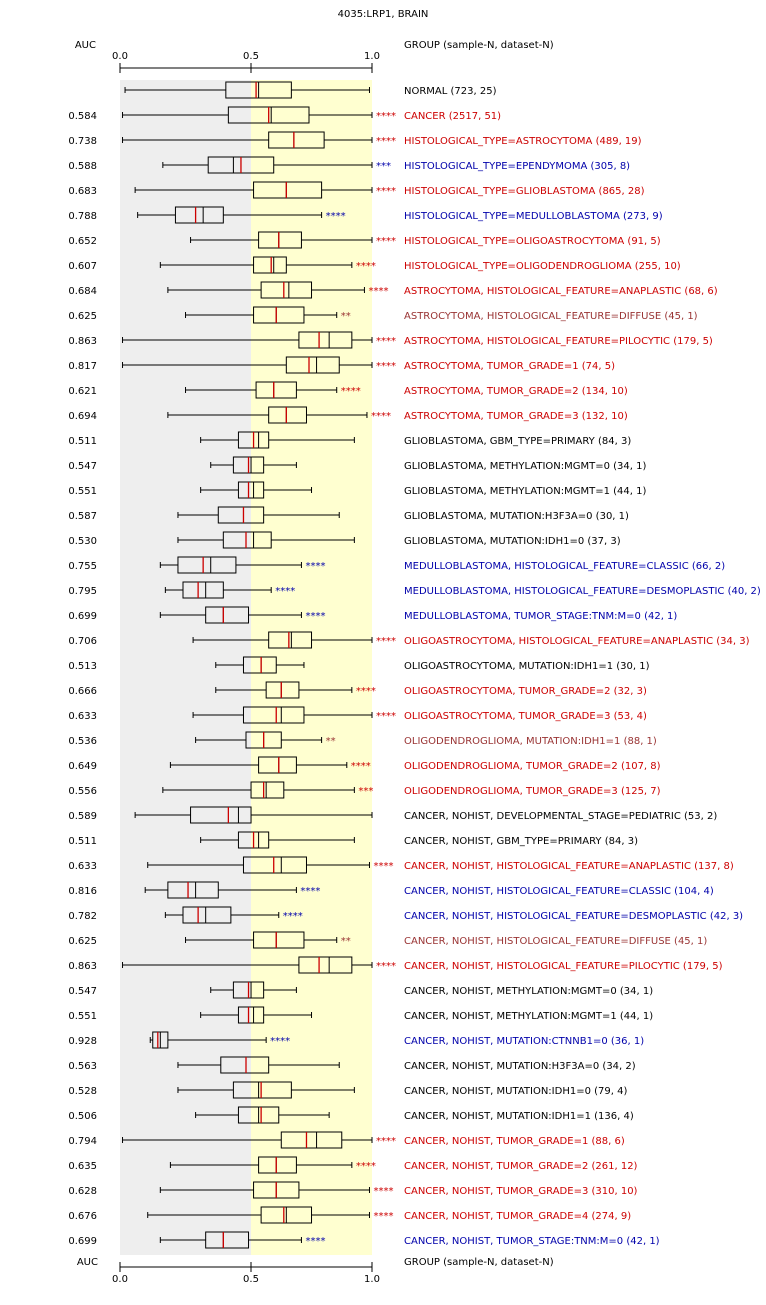  Describe the element at coordinates (82, 691) in the screenshot. I see `auc-value: 0.666` at that location.